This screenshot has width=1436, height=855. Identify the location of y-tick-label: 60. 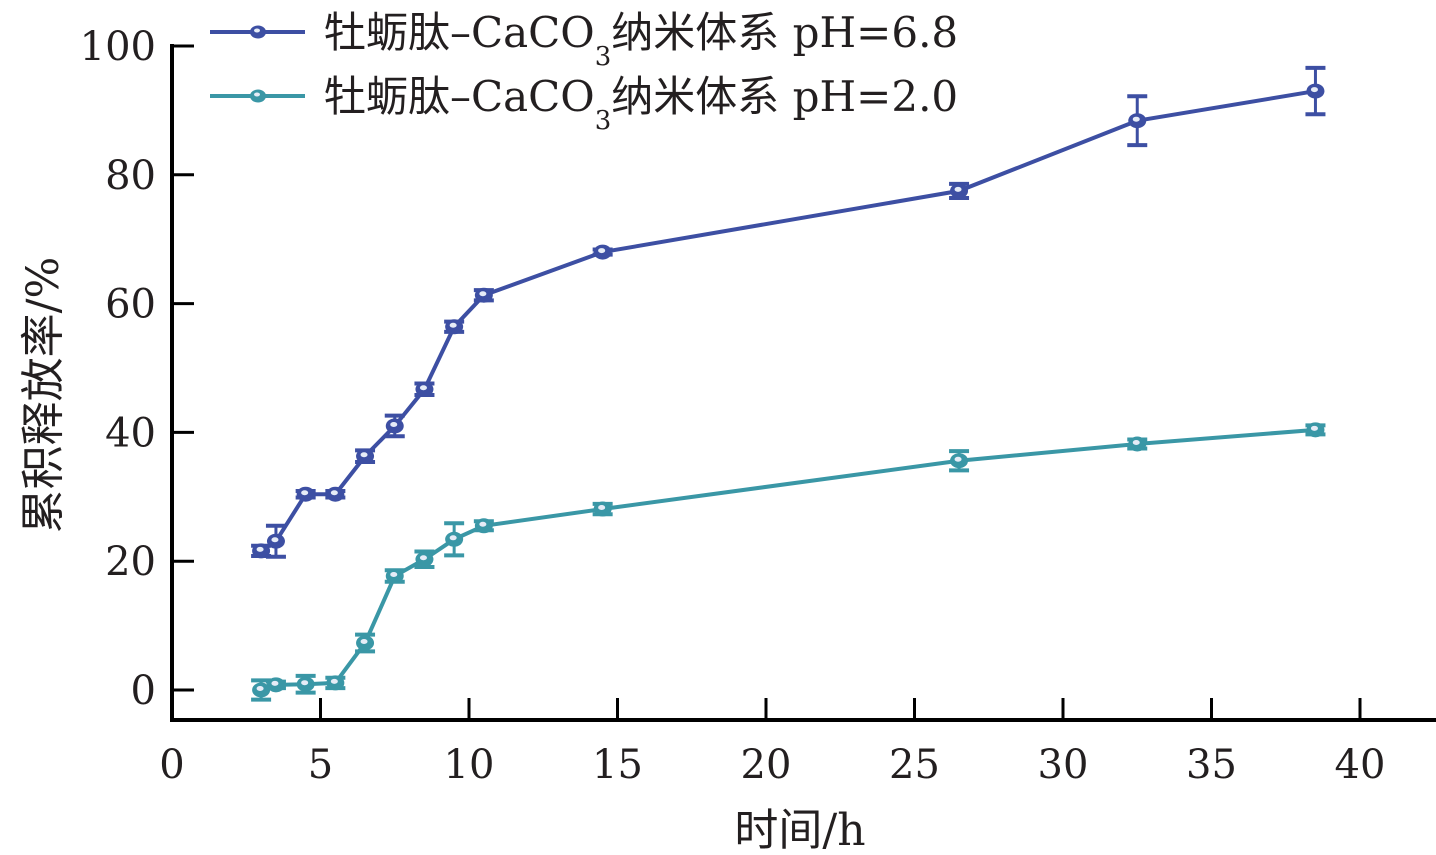
(130, 305).